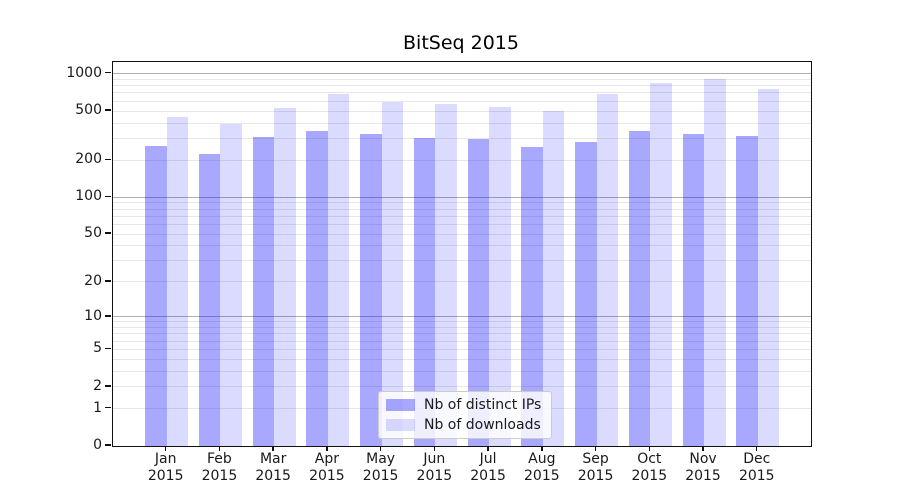 This screenshot has height=500, width=900. I want to click on y-tick-label-5: 5, so click(97, 348).